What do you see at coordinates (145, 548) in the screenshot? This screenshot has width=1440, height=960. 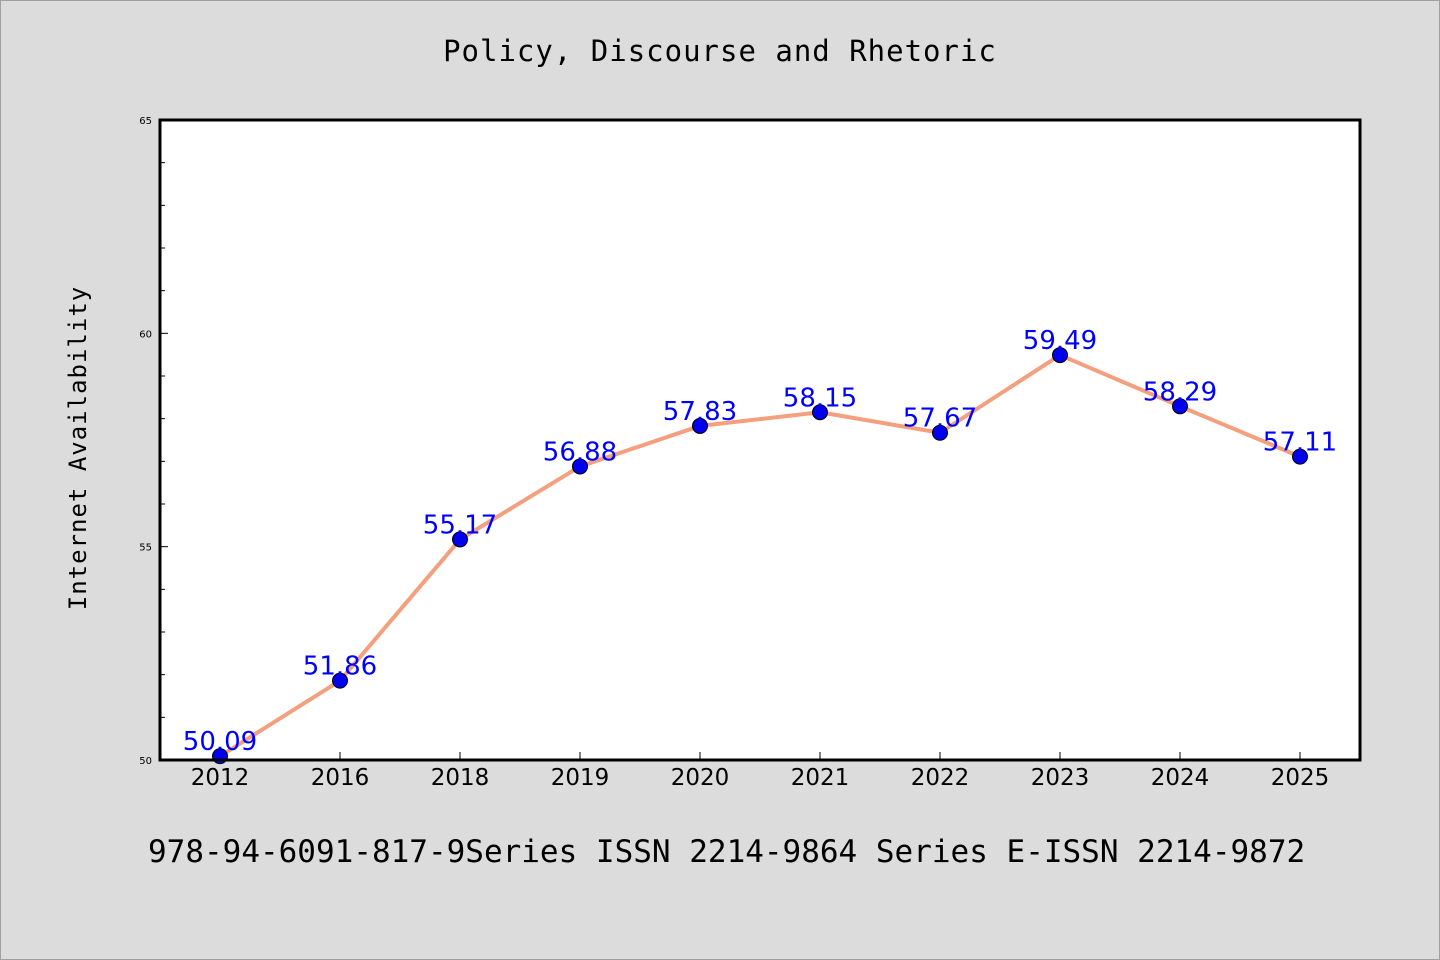 I see `y-tick-label: 55` at bounding box center [145, 548].